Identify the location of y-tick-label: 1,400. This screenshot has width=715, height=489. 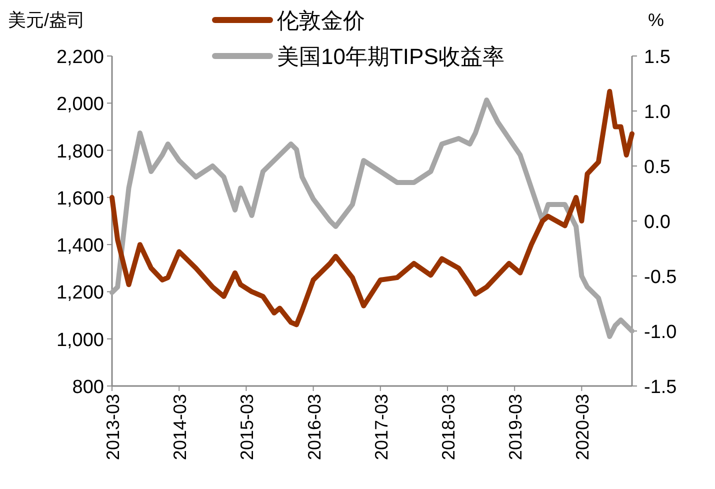
(80, 246).